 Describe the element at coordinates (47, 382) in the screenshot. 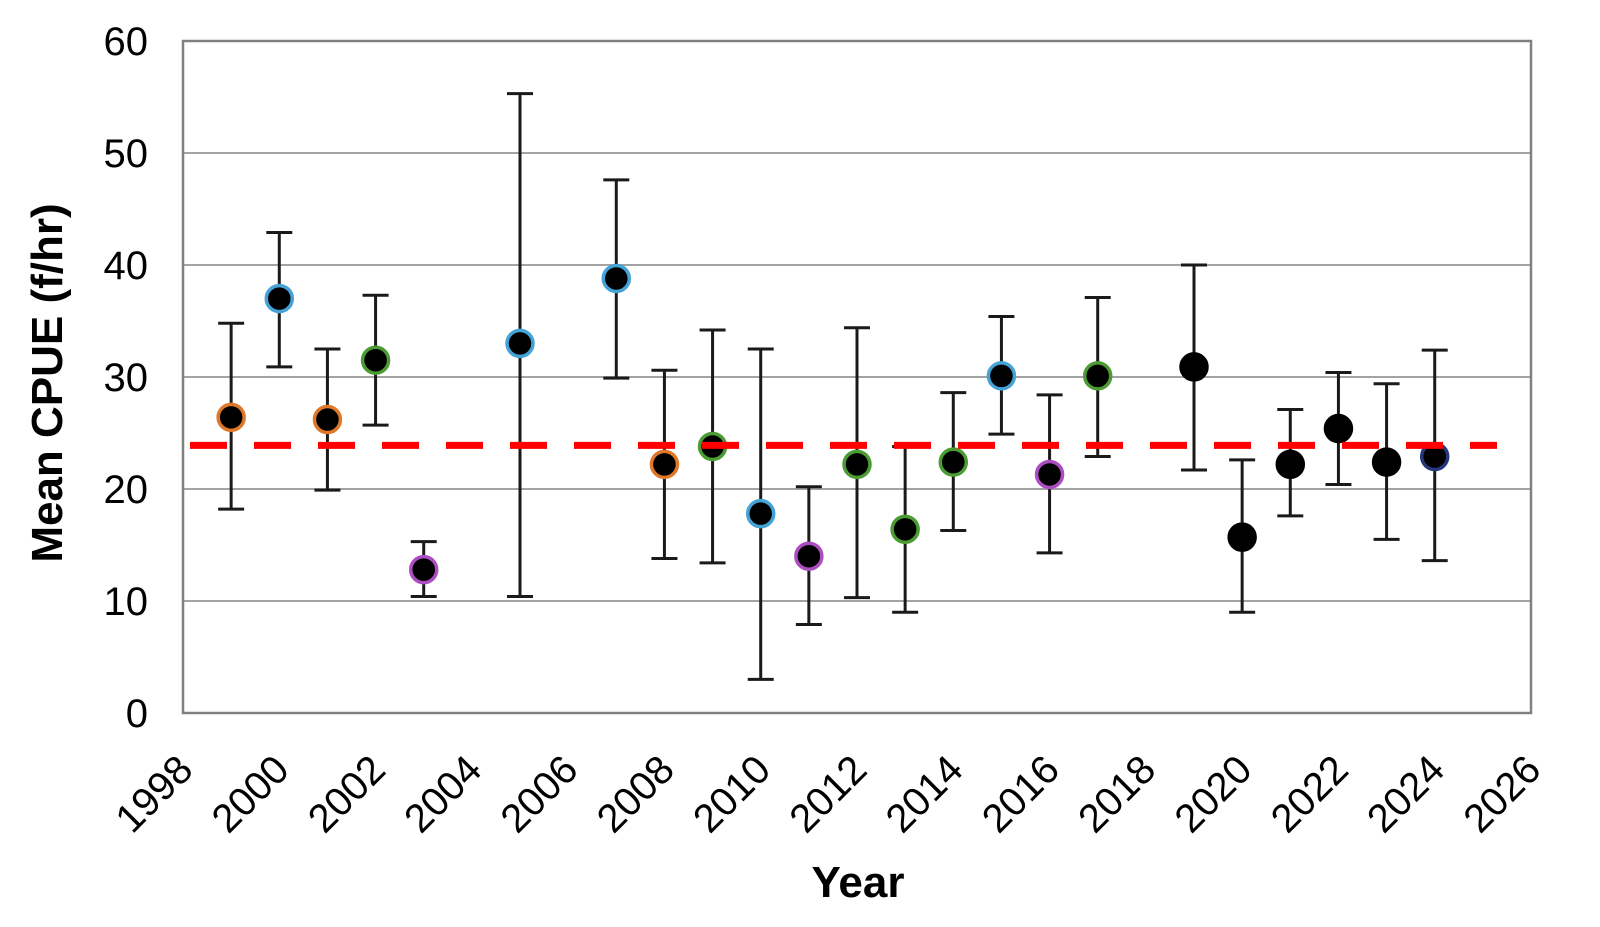

I see `y-axis-title: Mean CPUE (f/hr)` at that location.